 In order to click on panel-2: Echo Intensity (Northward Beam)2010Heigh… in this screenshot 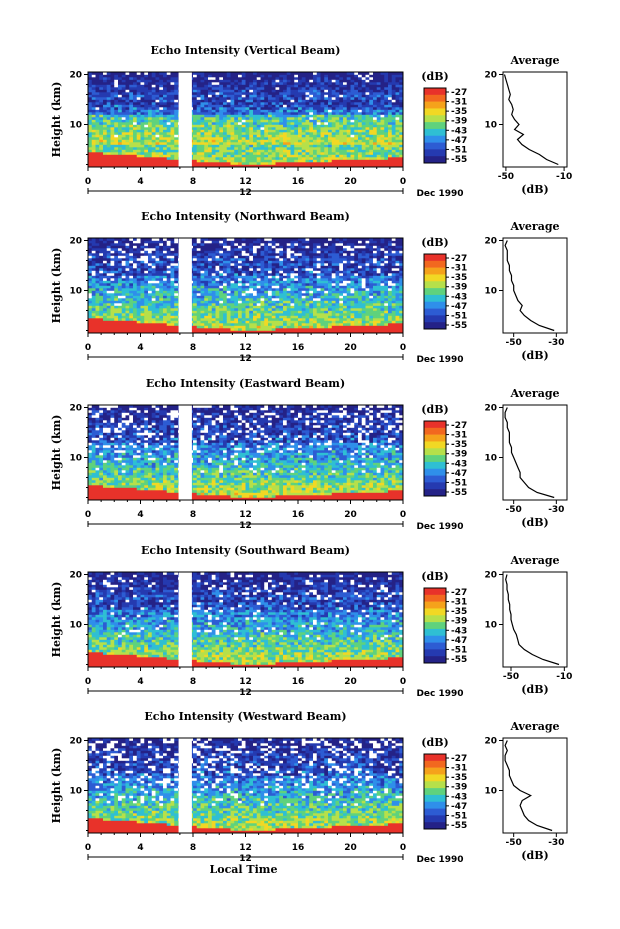, I will do `click(309, 287)`.